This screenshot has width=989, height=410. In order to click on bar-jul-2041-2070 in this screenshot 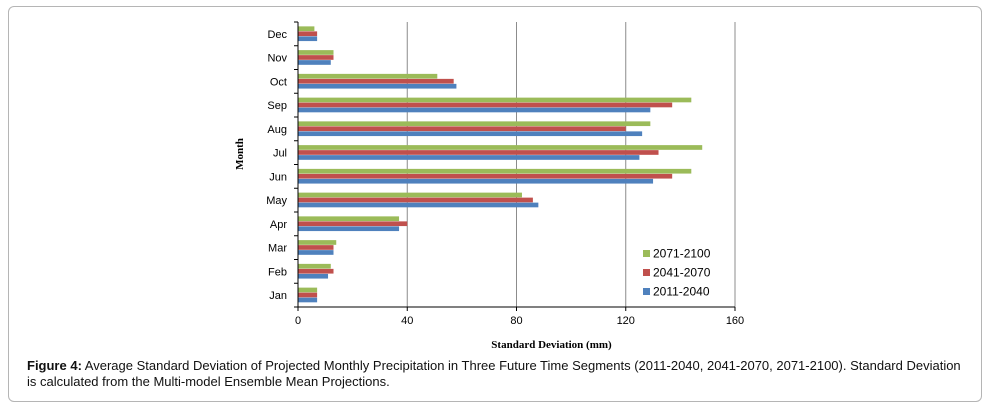, I will do `click(478, 152)`.